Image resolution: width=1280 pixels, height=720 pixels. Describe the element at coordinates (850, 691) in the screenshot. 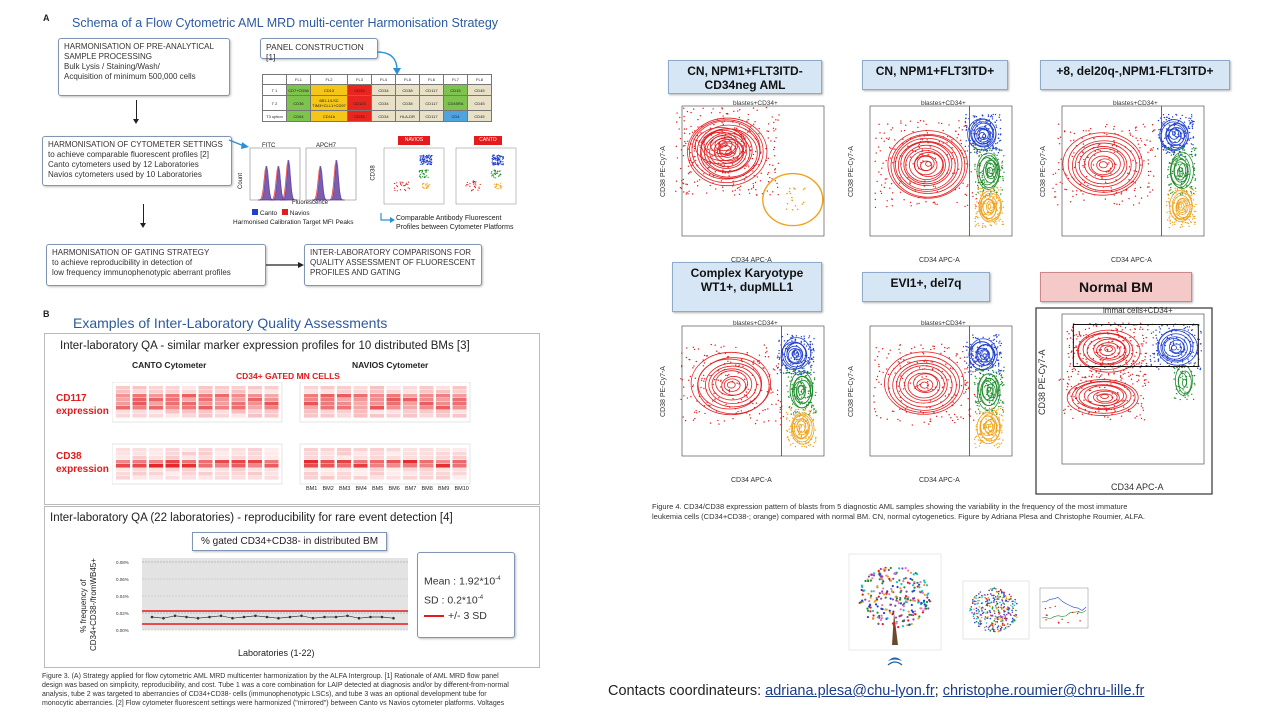

I see `contact-email-plesa: adriana.plesa@chu-lyon.fr` at that location.